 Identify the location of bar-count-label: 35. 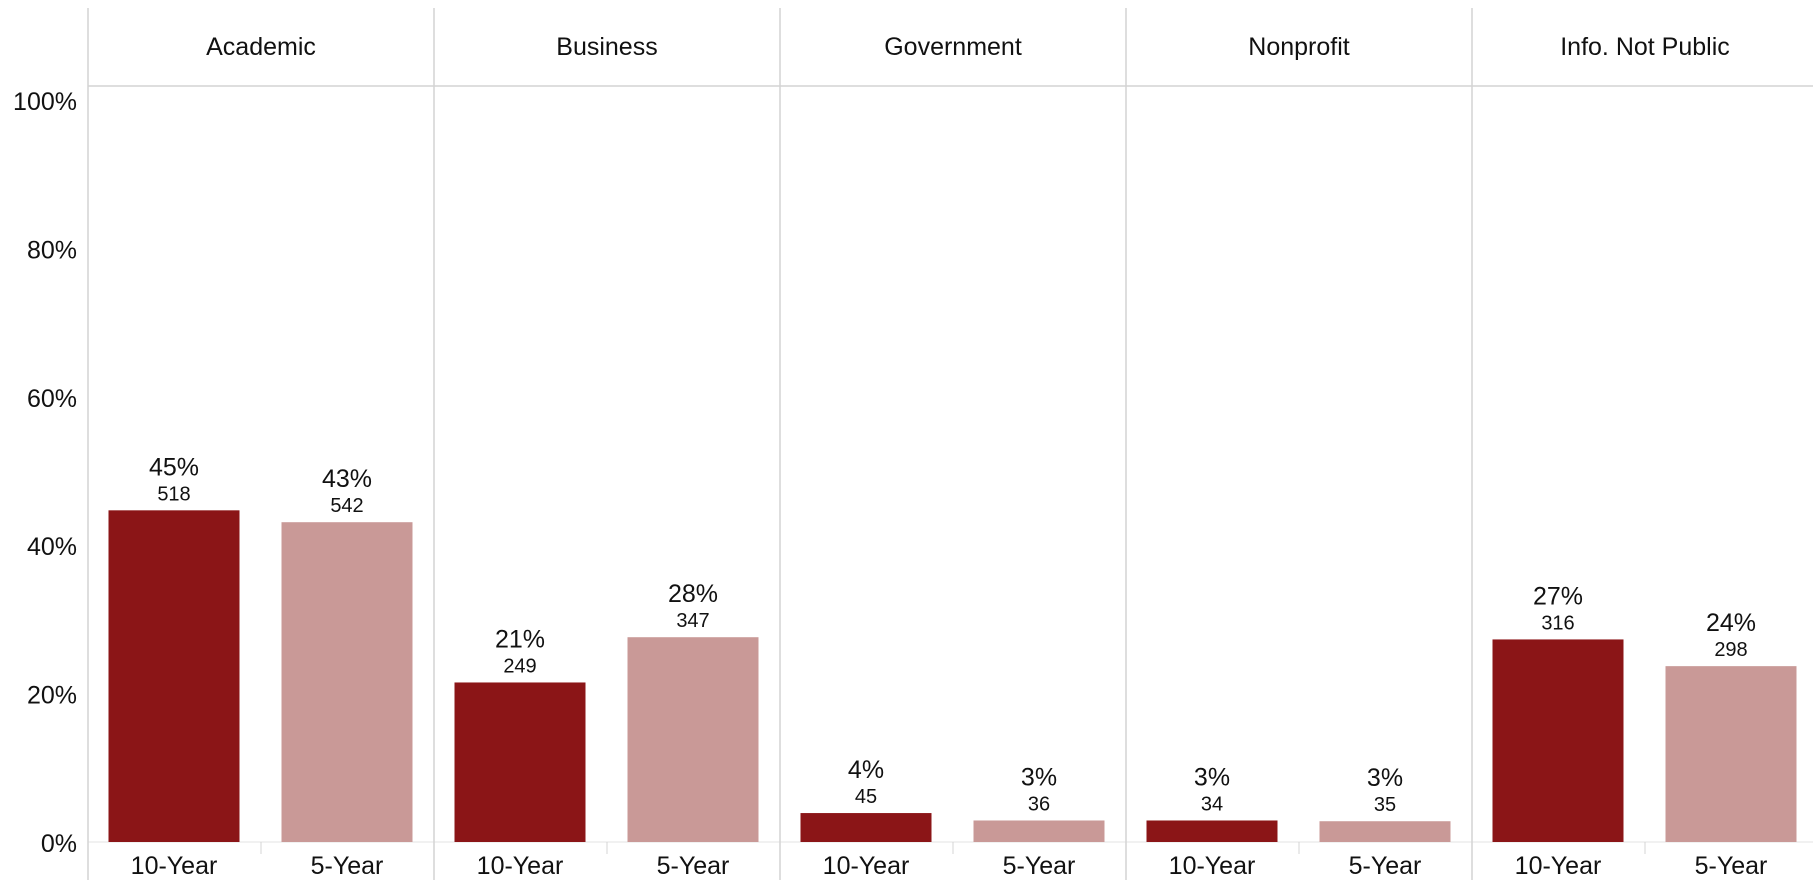
(1385, 805).